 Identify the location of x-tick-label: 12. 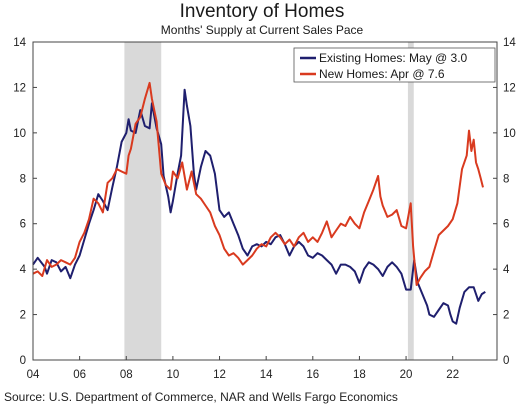
(219, 375).